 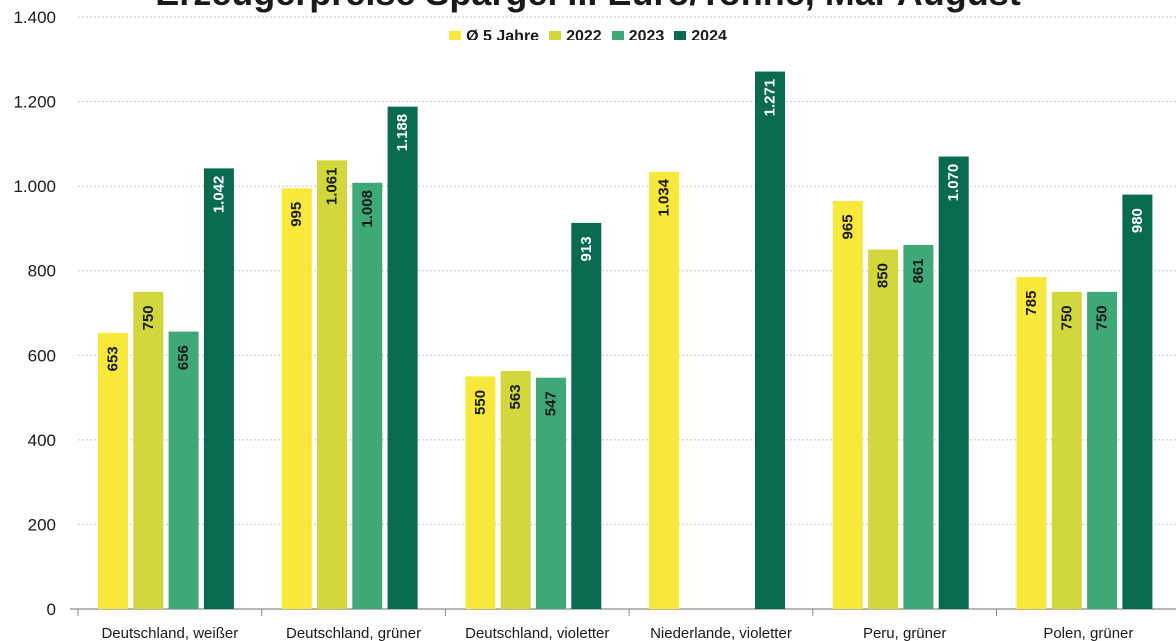 I want to click on data-label: 547, so click(x=551, y=403).